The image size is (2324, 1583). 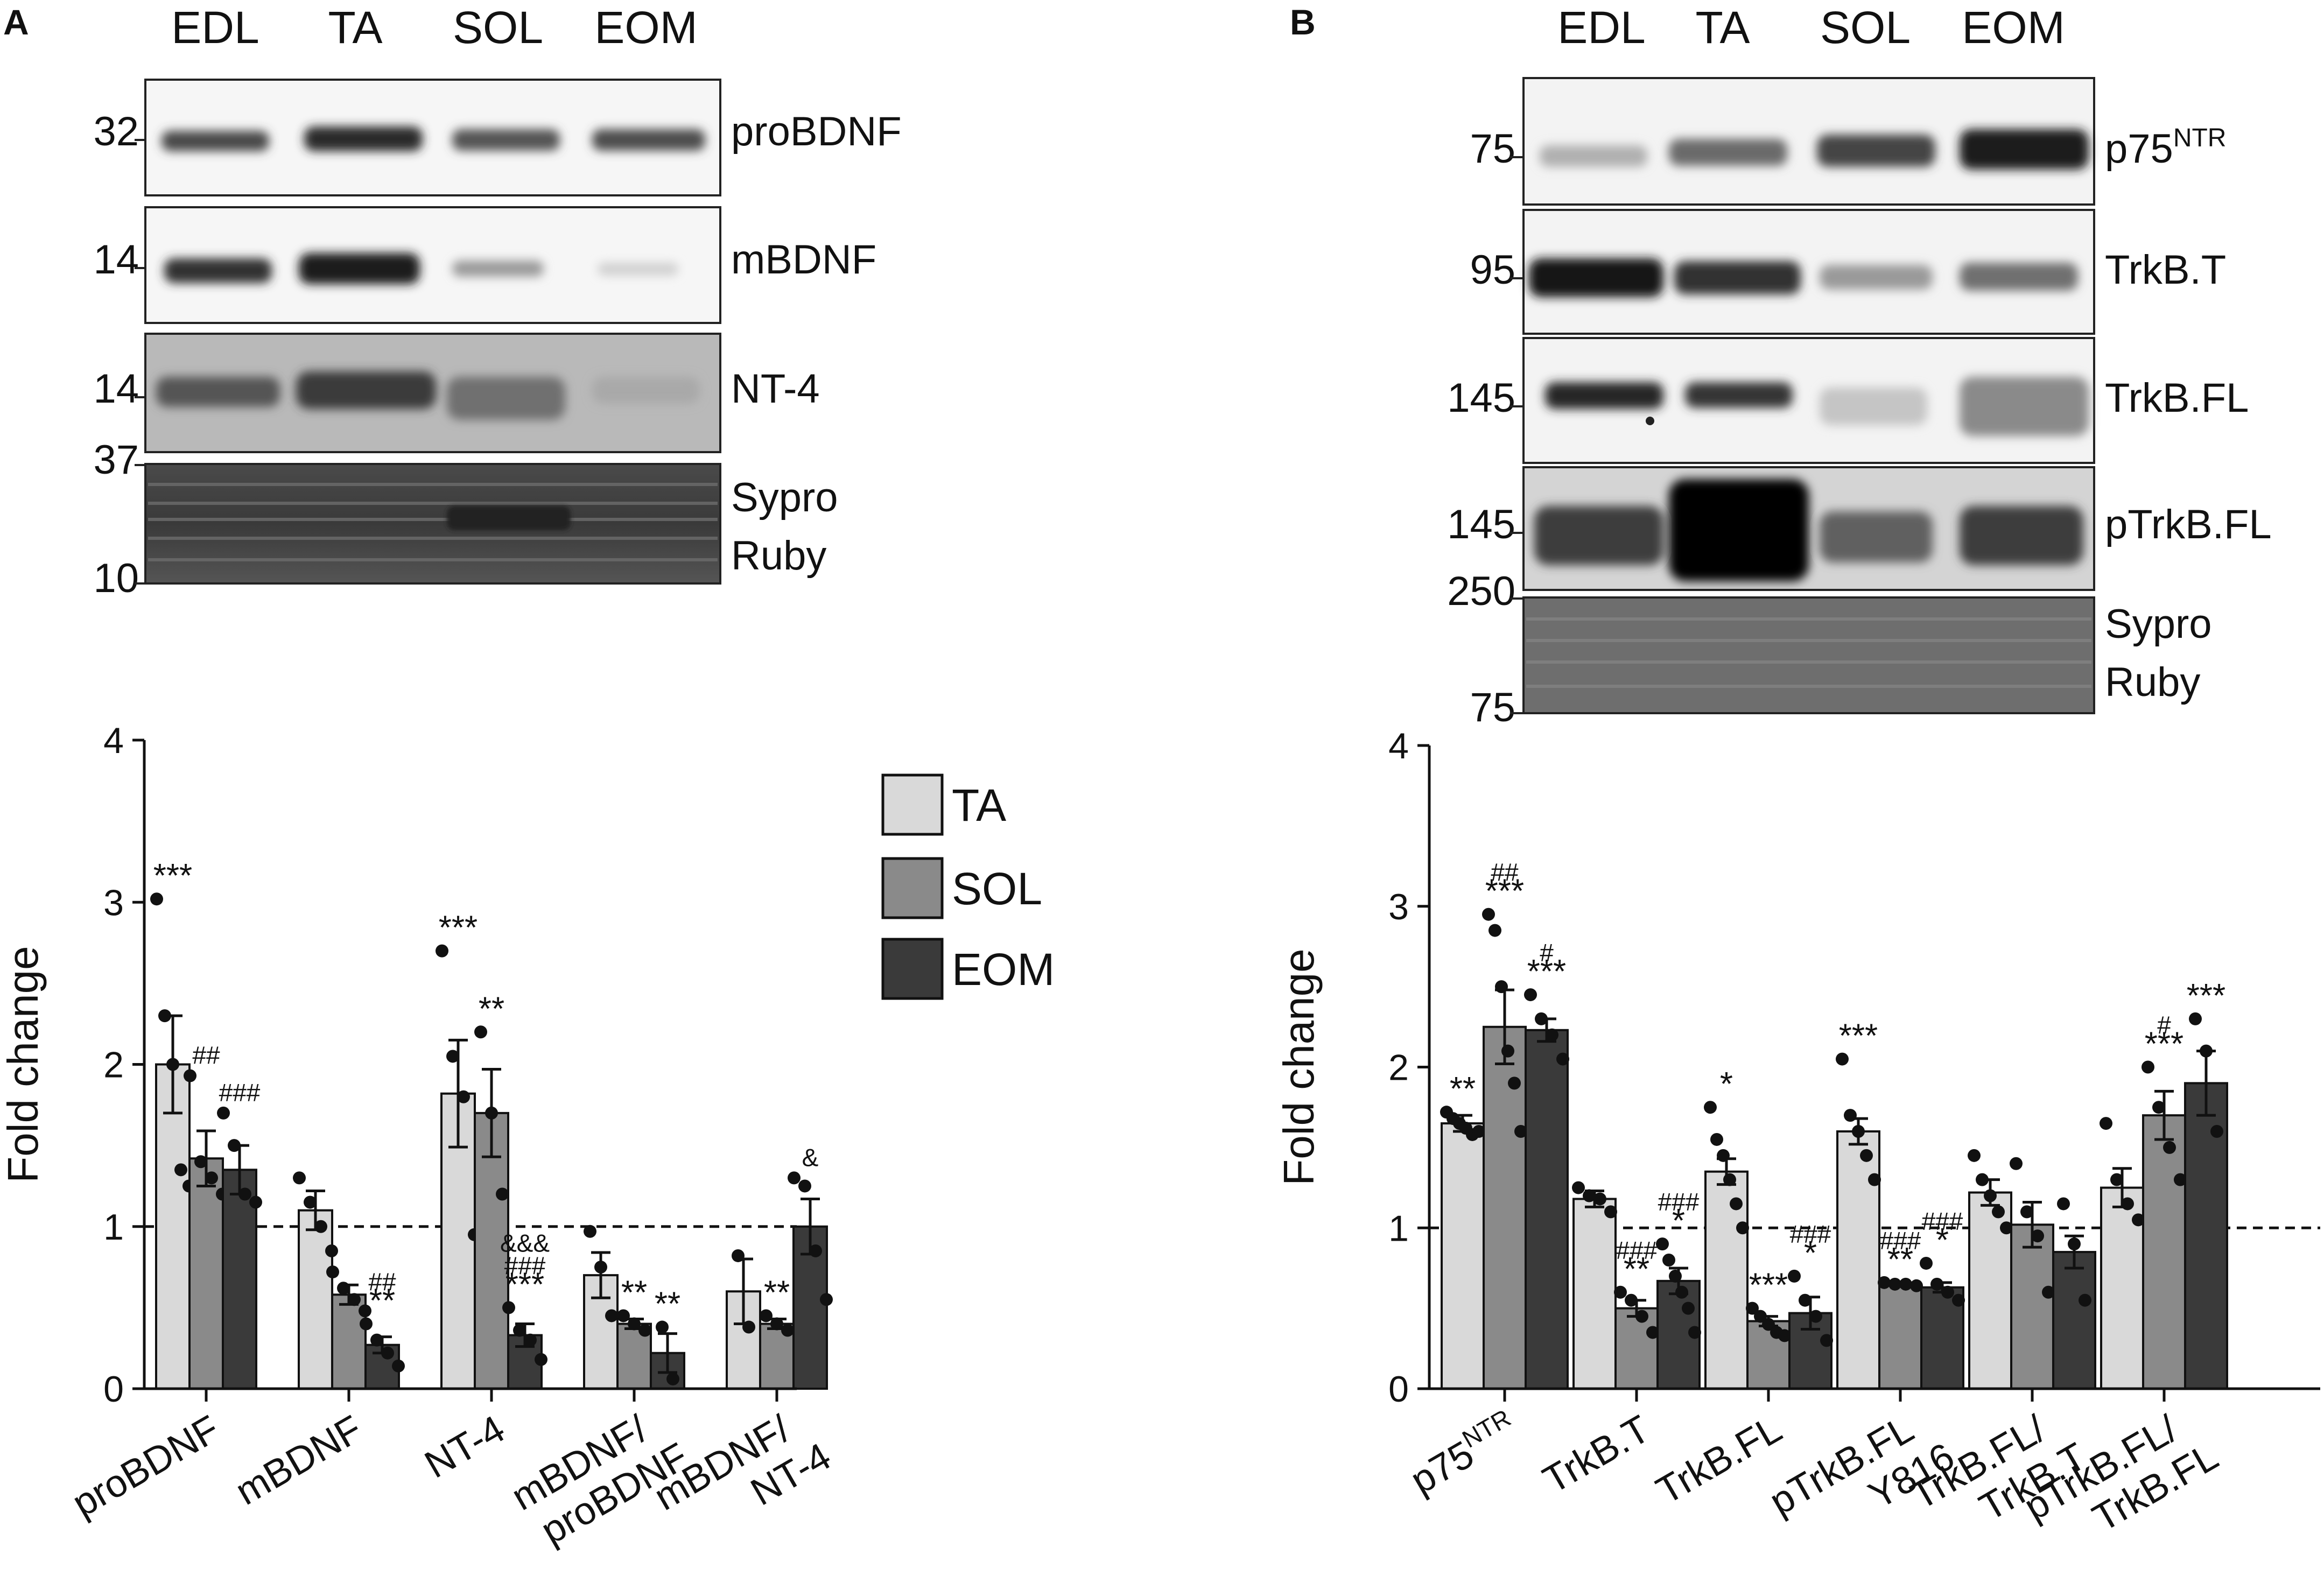 What do you see at coordinates (1808, 652) in the screenshot?
I see `bands-sypro-b` at bounding box center [1808, 652].